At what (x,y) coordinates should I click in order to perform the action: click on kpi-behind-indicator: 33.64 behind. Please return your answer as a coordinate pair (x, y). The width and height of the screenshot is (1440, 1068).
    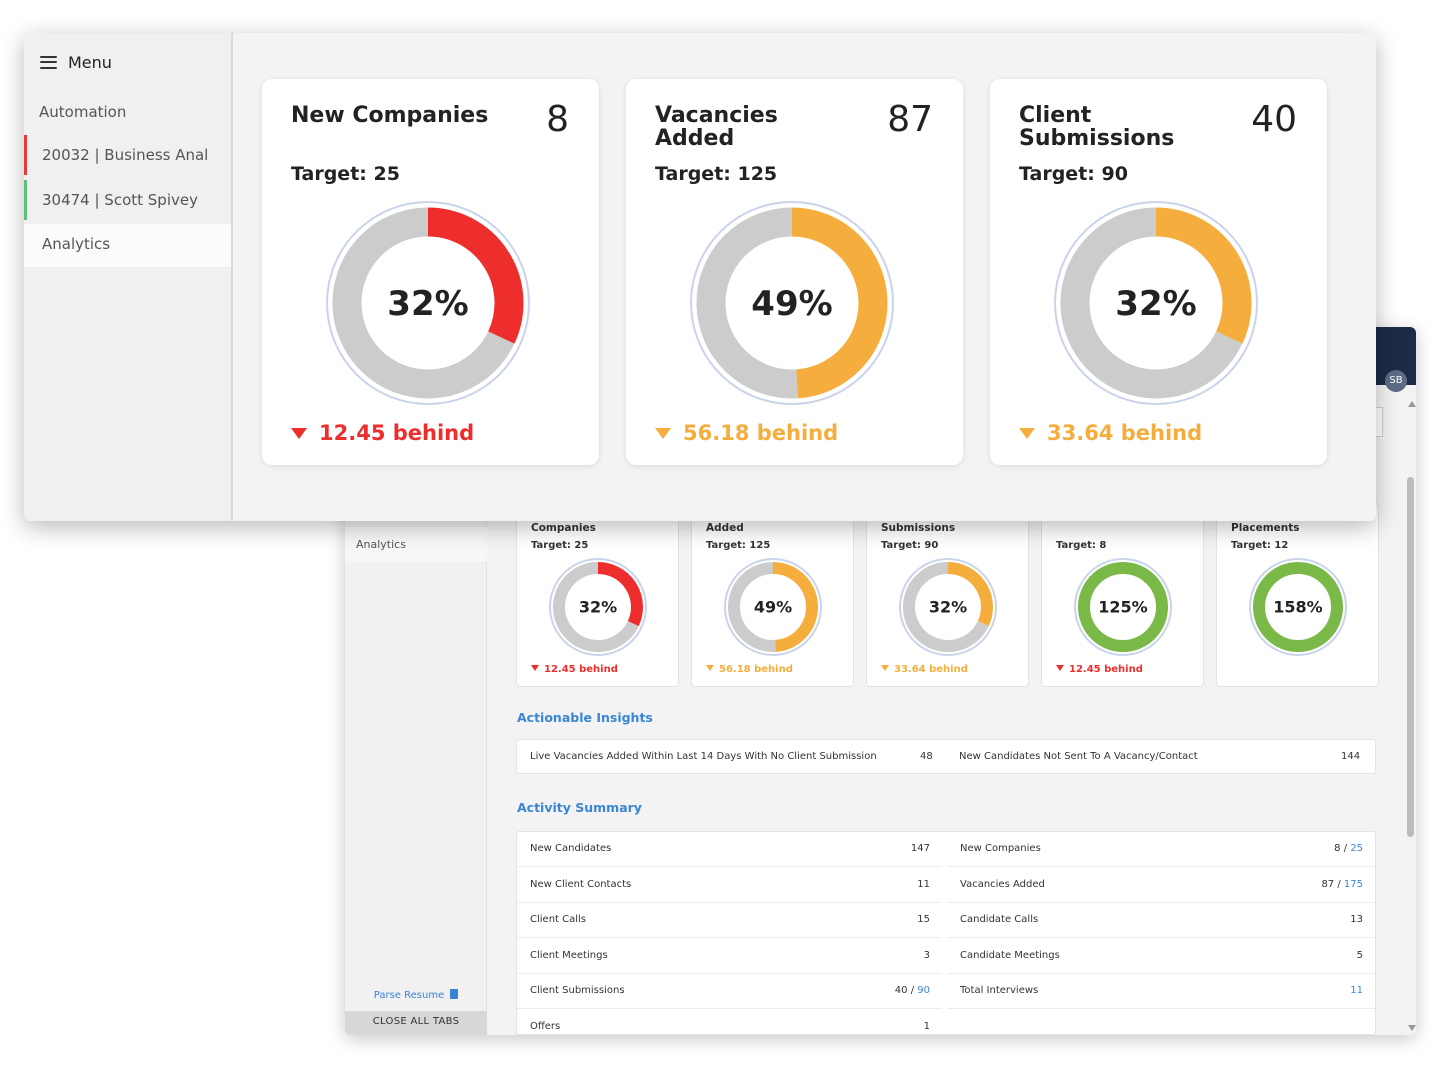
    Looking at the image, I should click on (1110, 433).